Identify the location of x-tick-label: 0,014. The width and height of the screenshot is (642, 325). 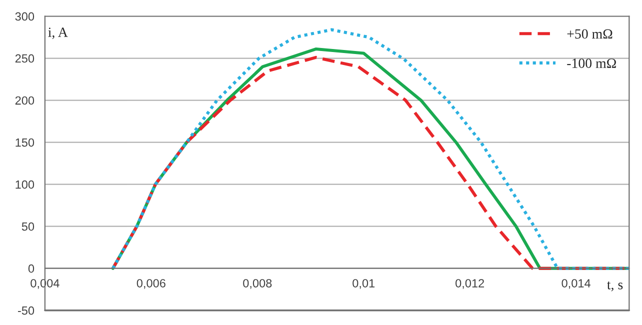
(576, 284).